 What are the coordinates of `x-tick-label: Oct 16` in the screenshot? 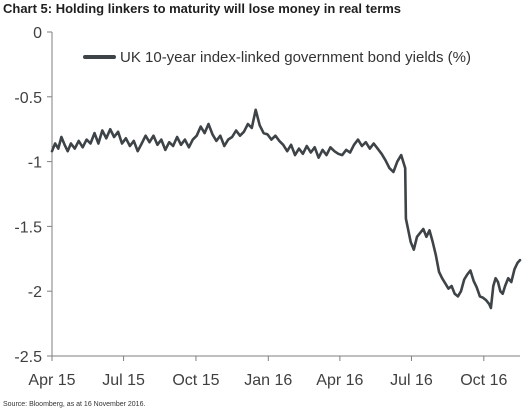 It's located at (483, 380).